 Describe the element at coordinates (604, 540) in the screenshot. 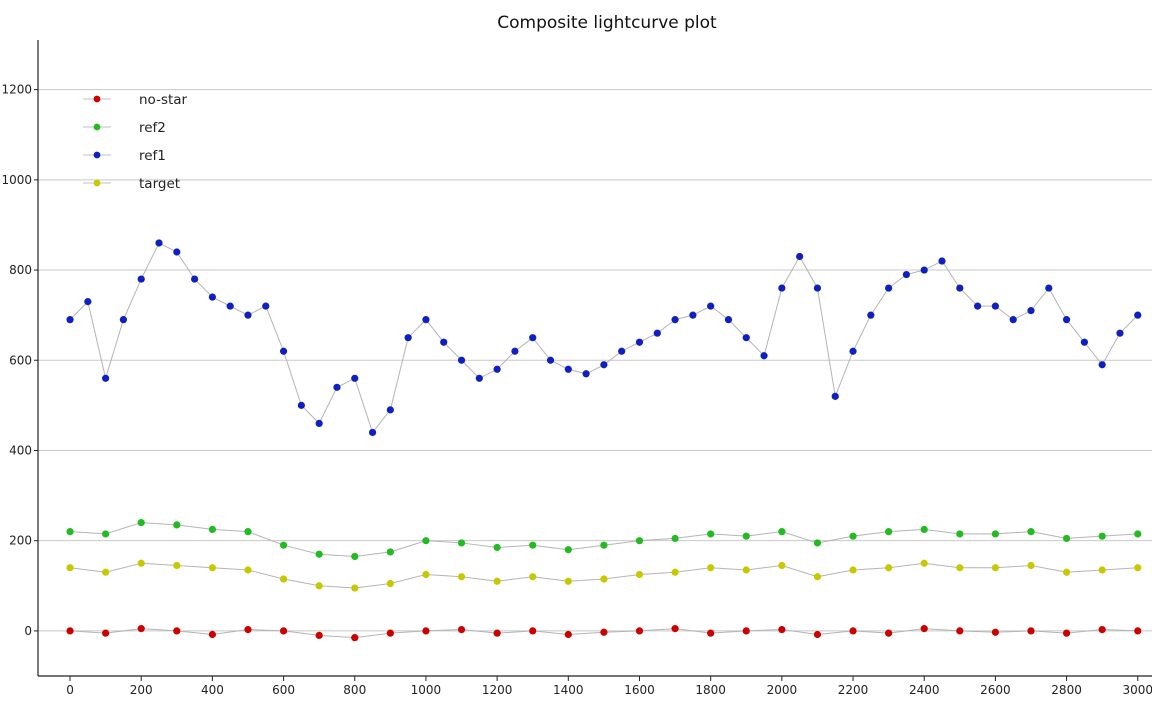

I see `series-ref2` at that location.